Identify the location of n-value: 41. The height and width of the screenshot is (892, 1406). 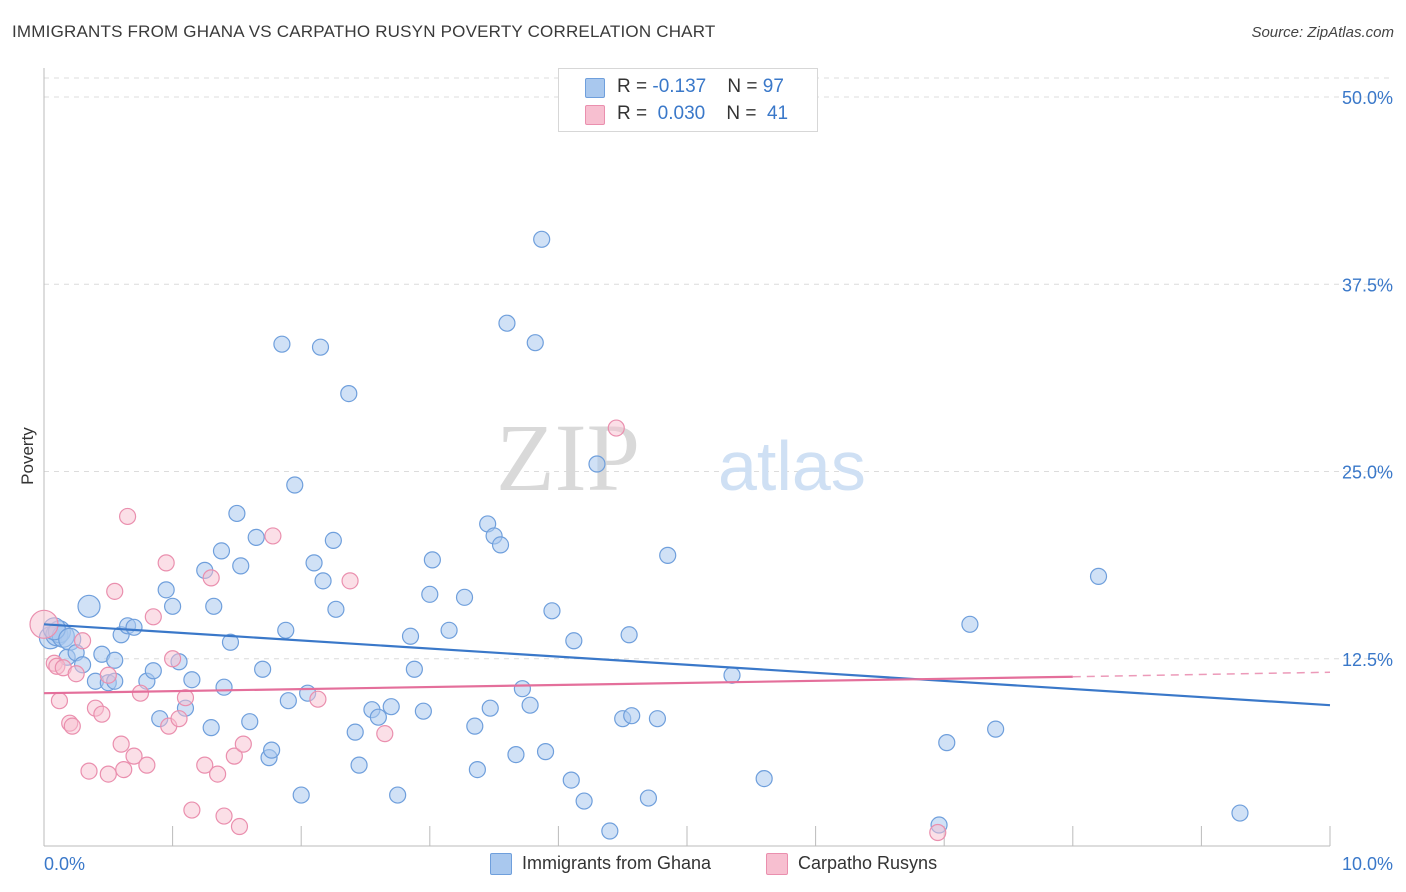
(777, 113).